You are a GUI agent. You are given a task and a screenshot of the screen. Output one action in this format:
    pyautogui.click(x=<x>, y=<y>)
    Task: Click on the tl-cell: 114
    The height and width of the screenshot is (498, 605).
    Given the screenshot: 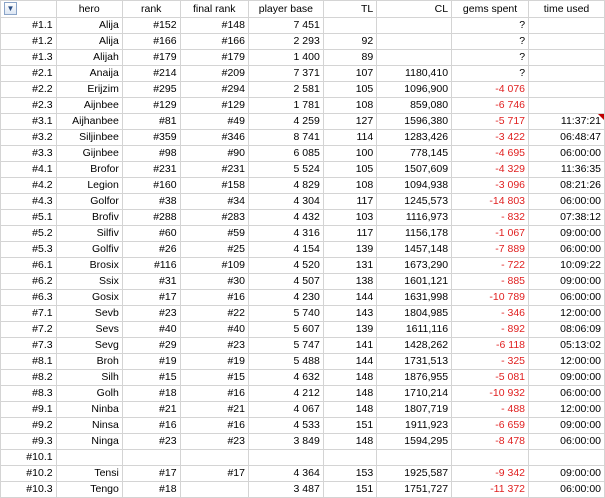 What is the action you would take?
    pyautogui.click(x=350, y=137)
    